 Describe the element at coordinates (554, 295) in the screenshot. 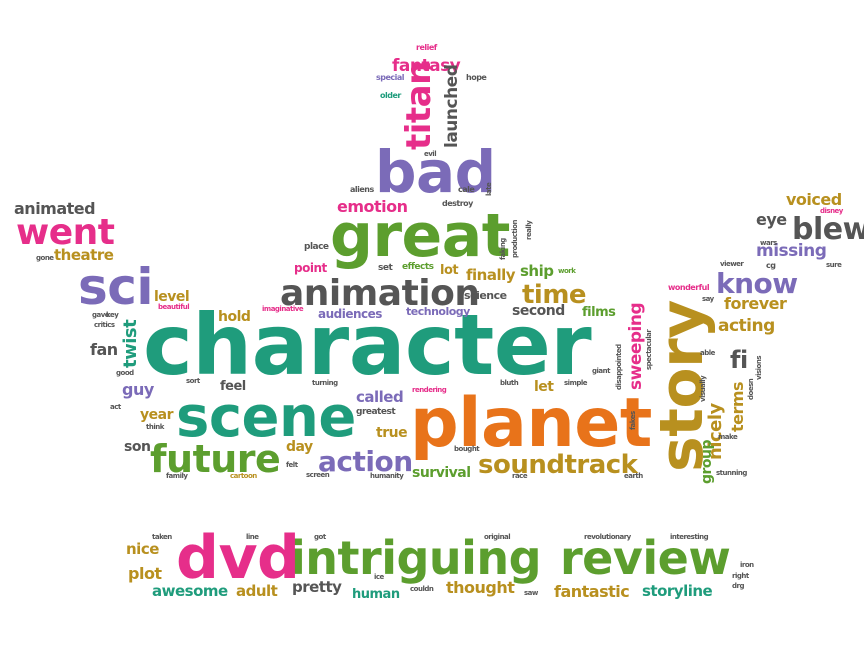

I see `word-time: time` at that location.